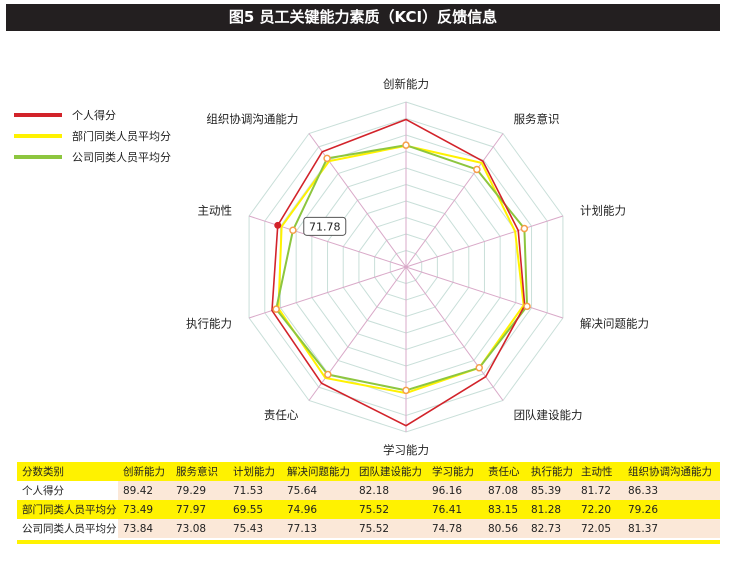  I want to click on table-cell: 72.20, so click(599, 509).